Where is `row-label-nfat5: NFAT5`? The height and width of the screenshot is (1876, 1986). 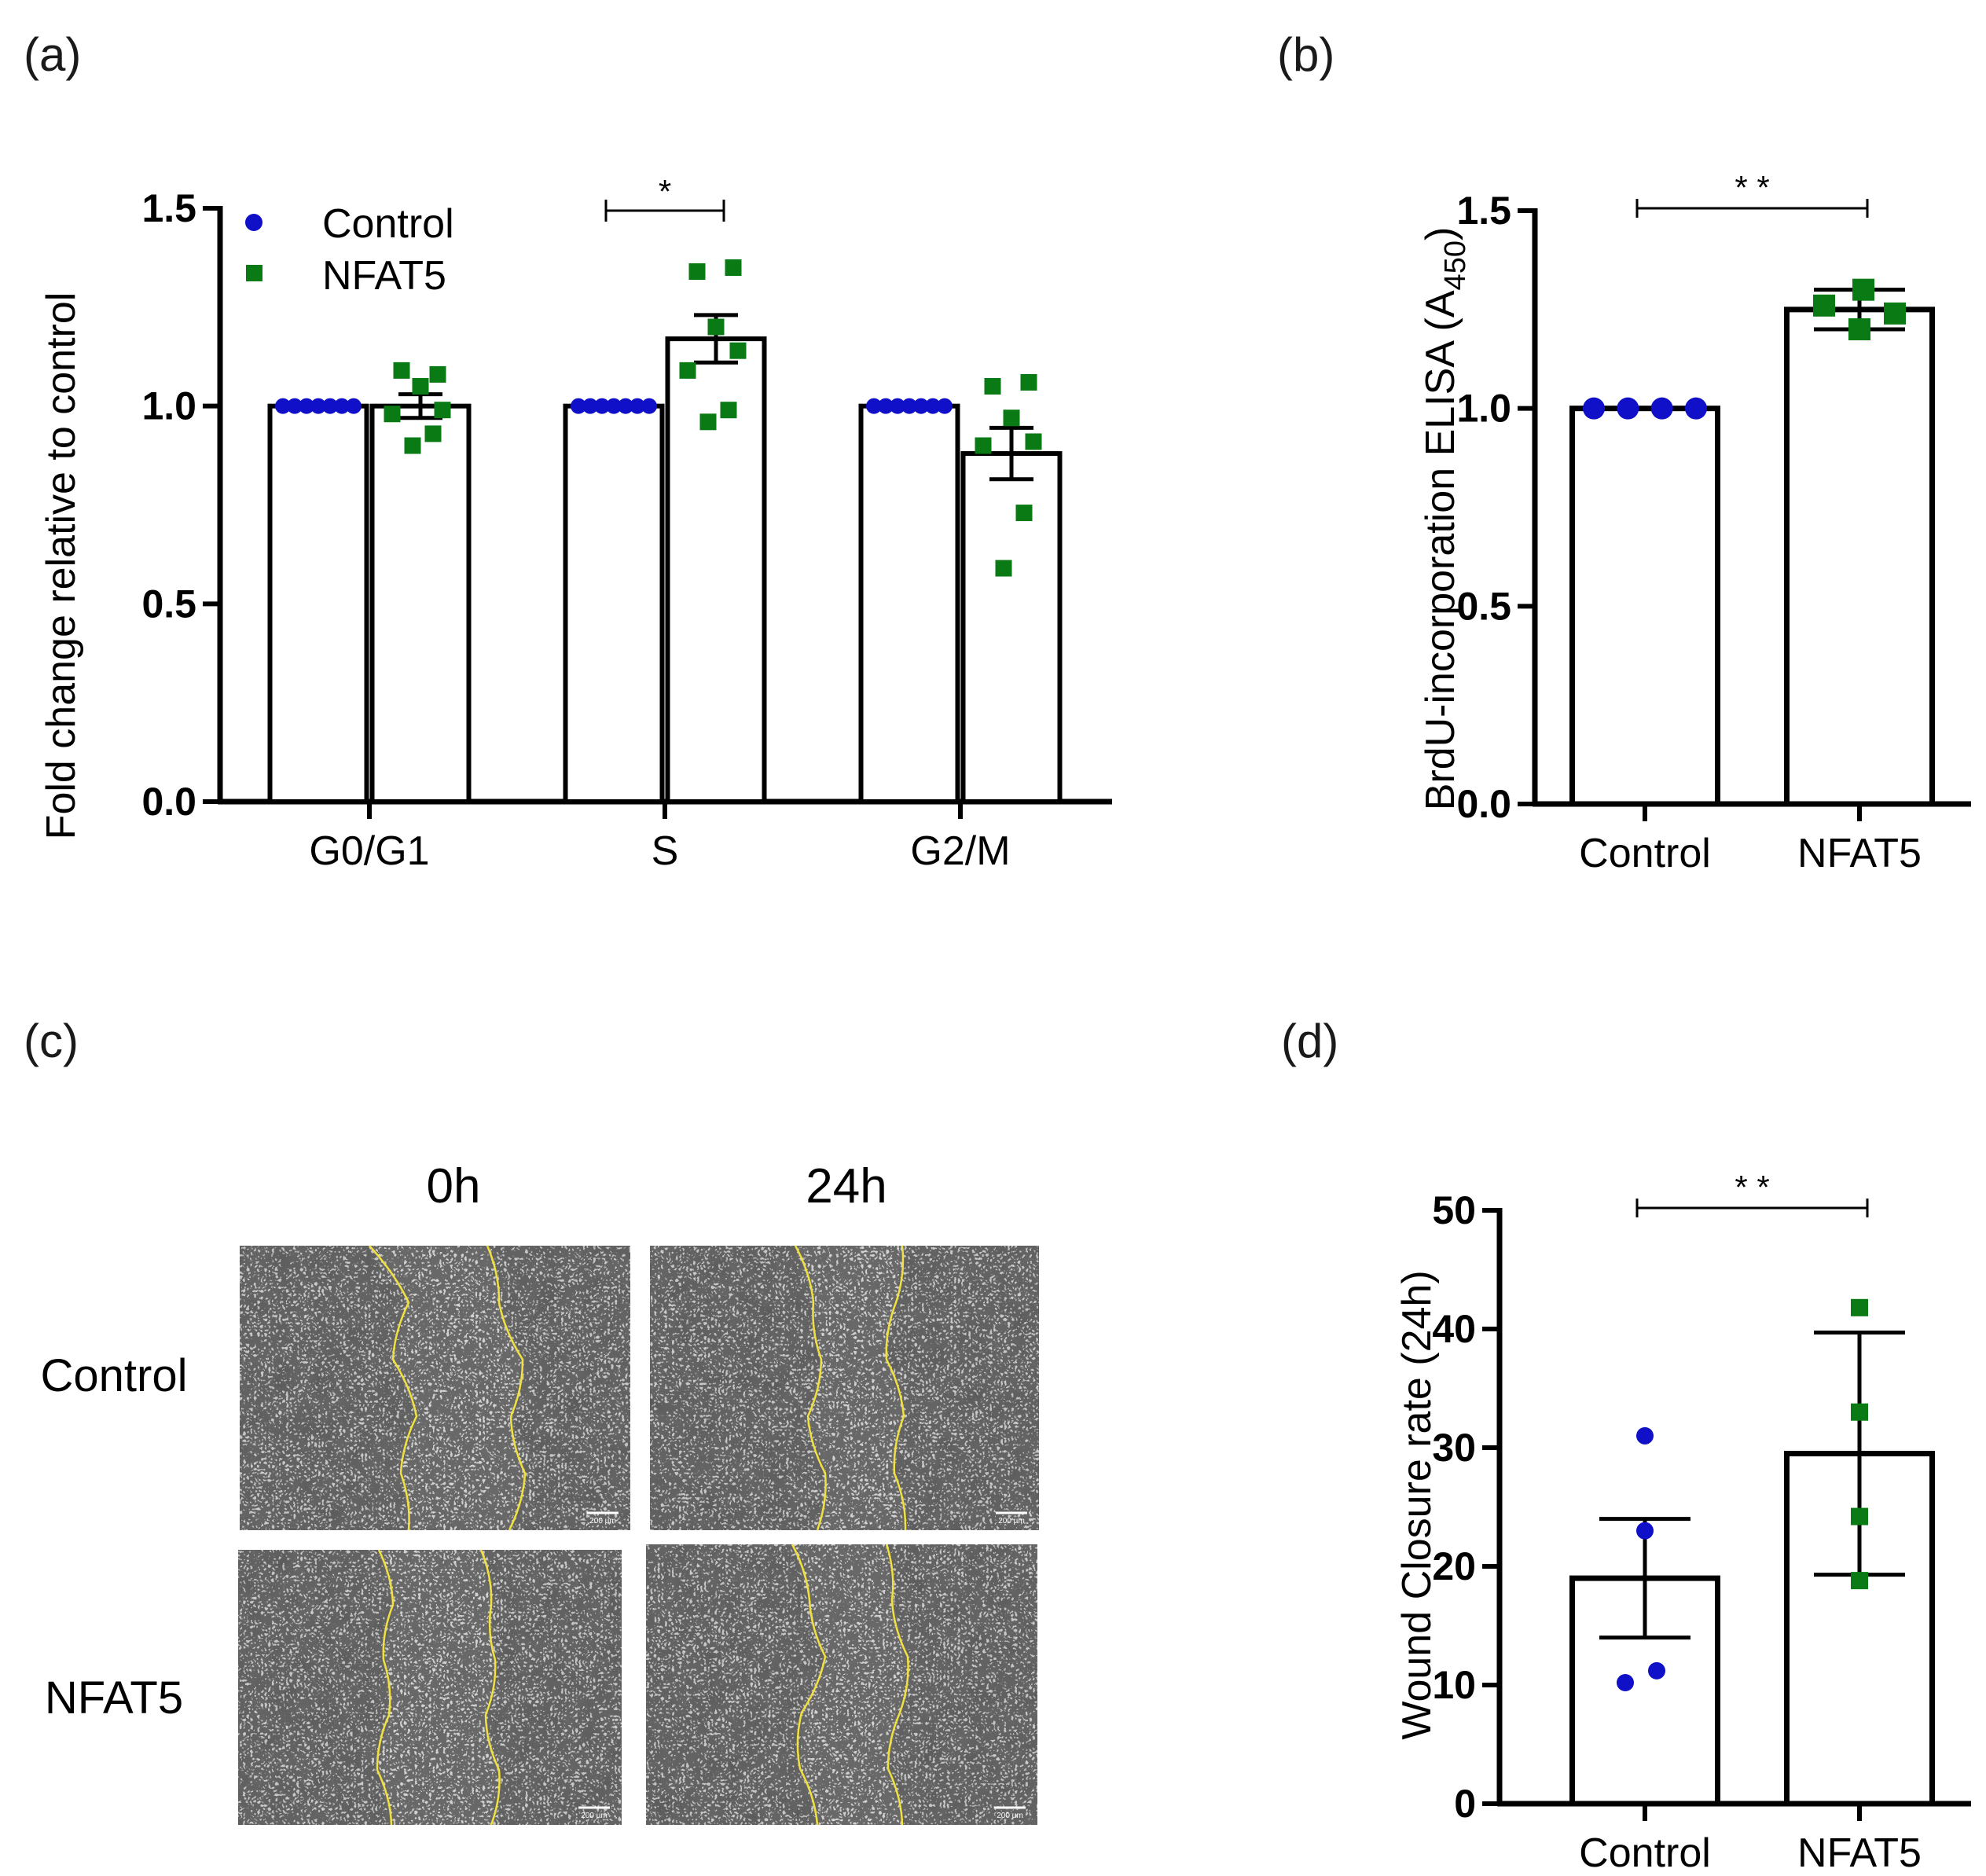
row-label-nfat5: NFAT5 is located at coordinates (114, 1698).